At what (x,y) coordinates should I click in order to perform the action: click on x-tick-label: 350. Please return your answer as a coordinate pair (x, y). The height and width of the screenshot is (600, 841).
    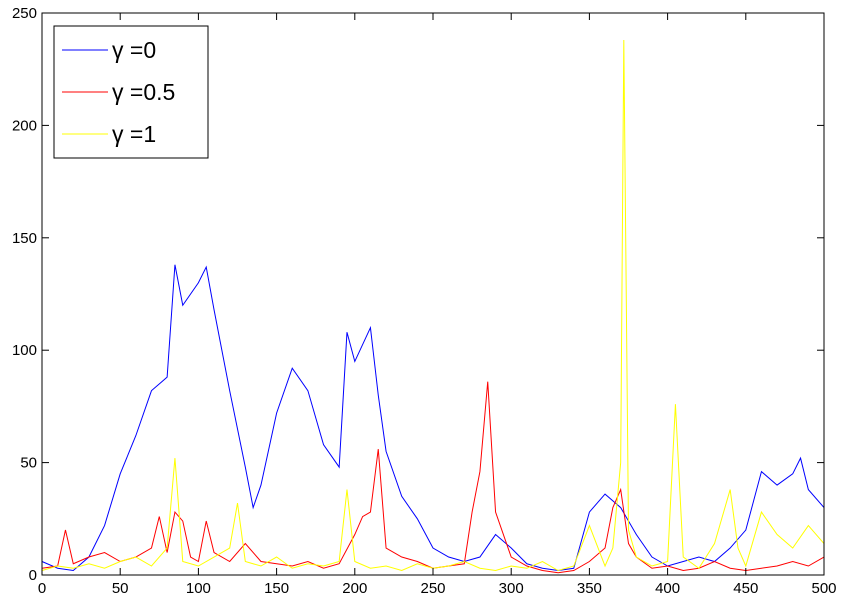
    Looking at the image, I should click on (589, 588).